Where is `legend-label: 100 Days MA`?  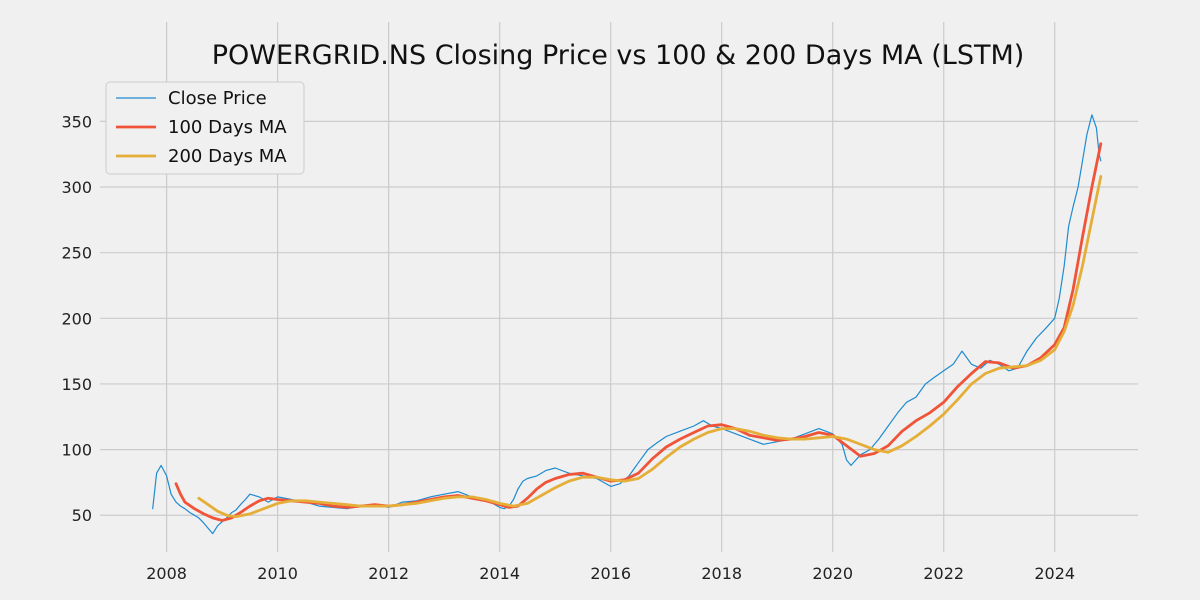
legend-label: 100 Days MA is located at coordinates (227, 127).